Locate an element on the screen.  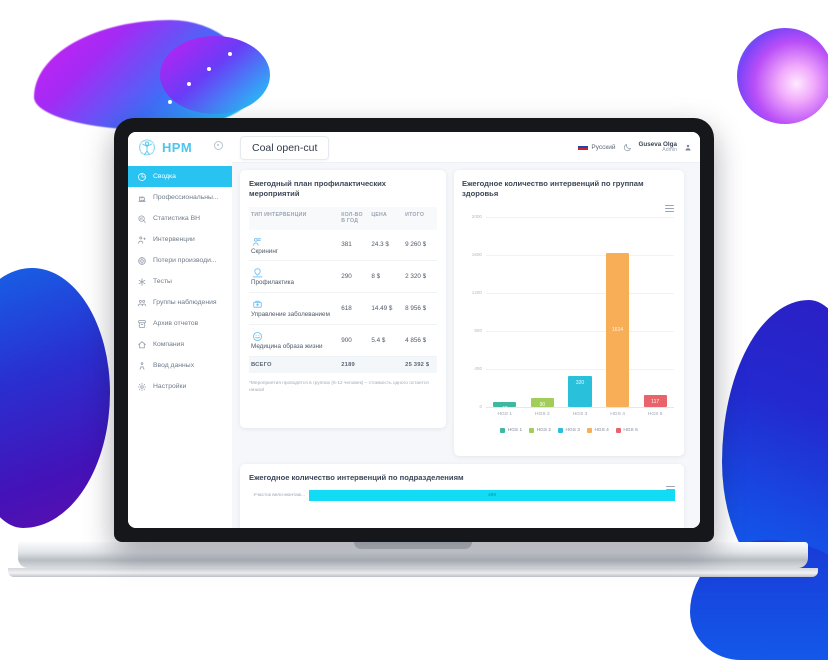
y-axis-tick: 2000 is located at coordinates (476, 216).